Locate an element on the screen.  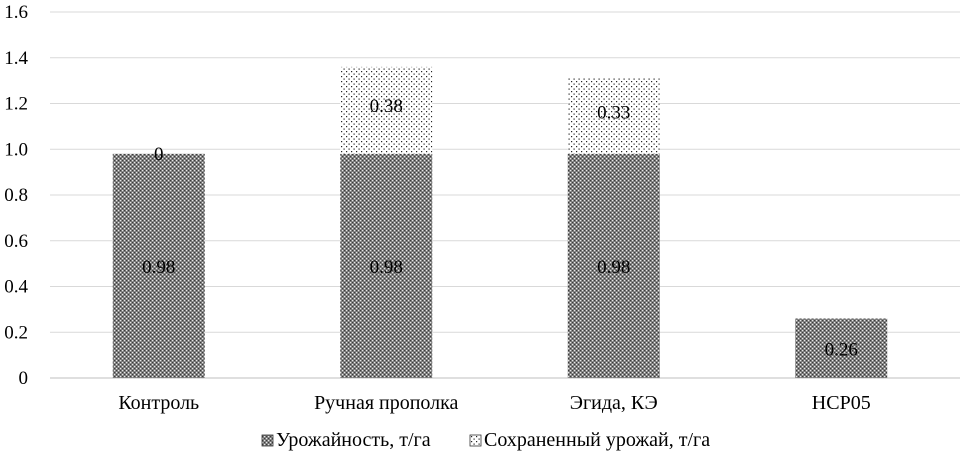
legend-label: Урожайность, т/га is located at coordinates (353, 440).